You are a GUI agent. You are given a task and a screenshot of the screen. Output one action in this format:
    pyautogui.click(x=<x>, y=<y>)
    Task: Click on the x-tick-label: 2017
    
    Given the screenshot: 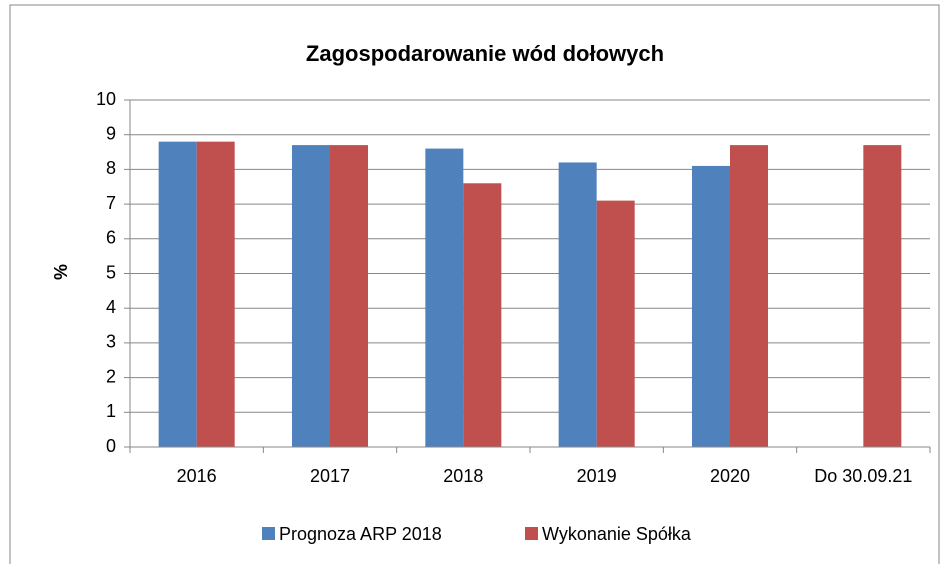 What is the action you would take?
    pyautogui.click(x=330, y=476)
    